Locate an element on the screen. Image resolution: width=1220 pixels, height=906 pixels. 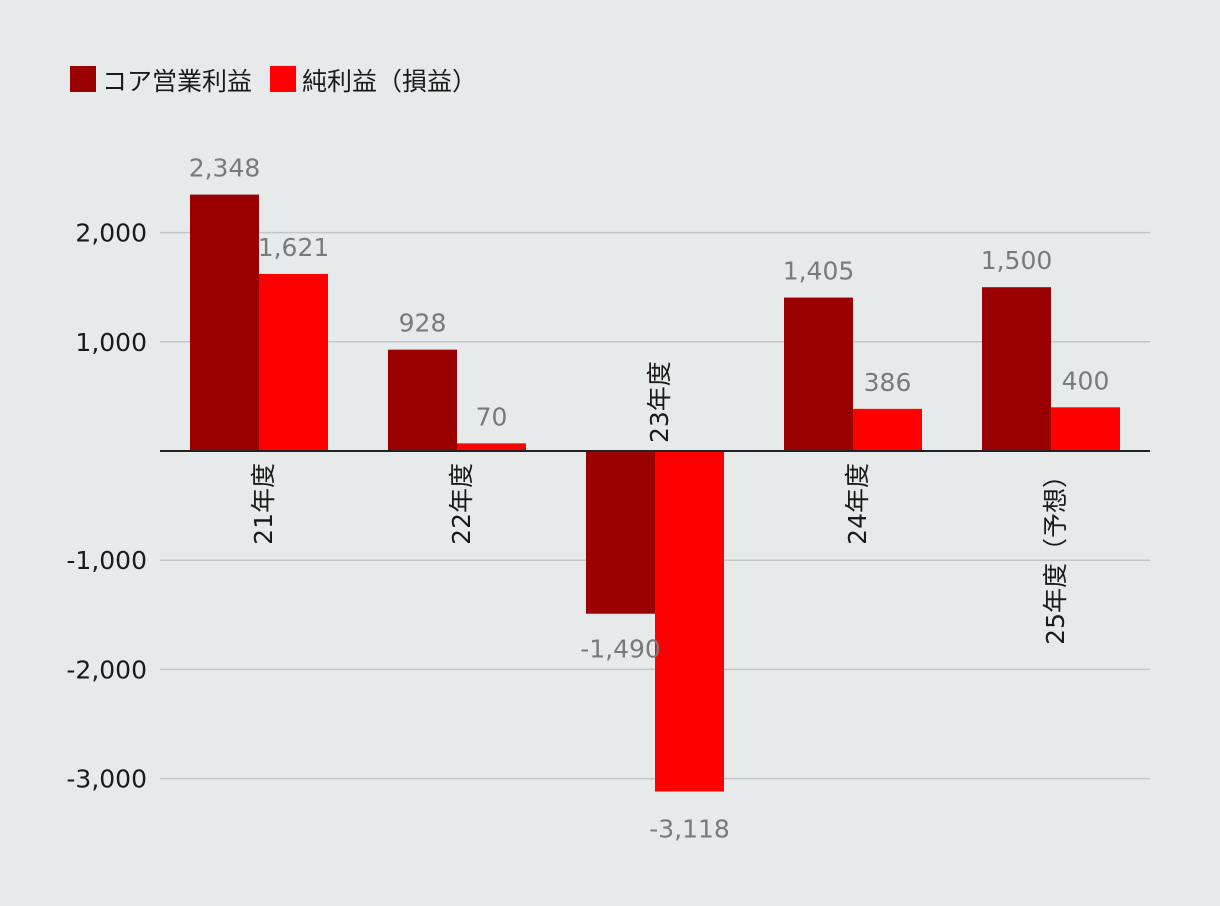
y-tick-label: -3,000 is located at coordinates (106, 779).